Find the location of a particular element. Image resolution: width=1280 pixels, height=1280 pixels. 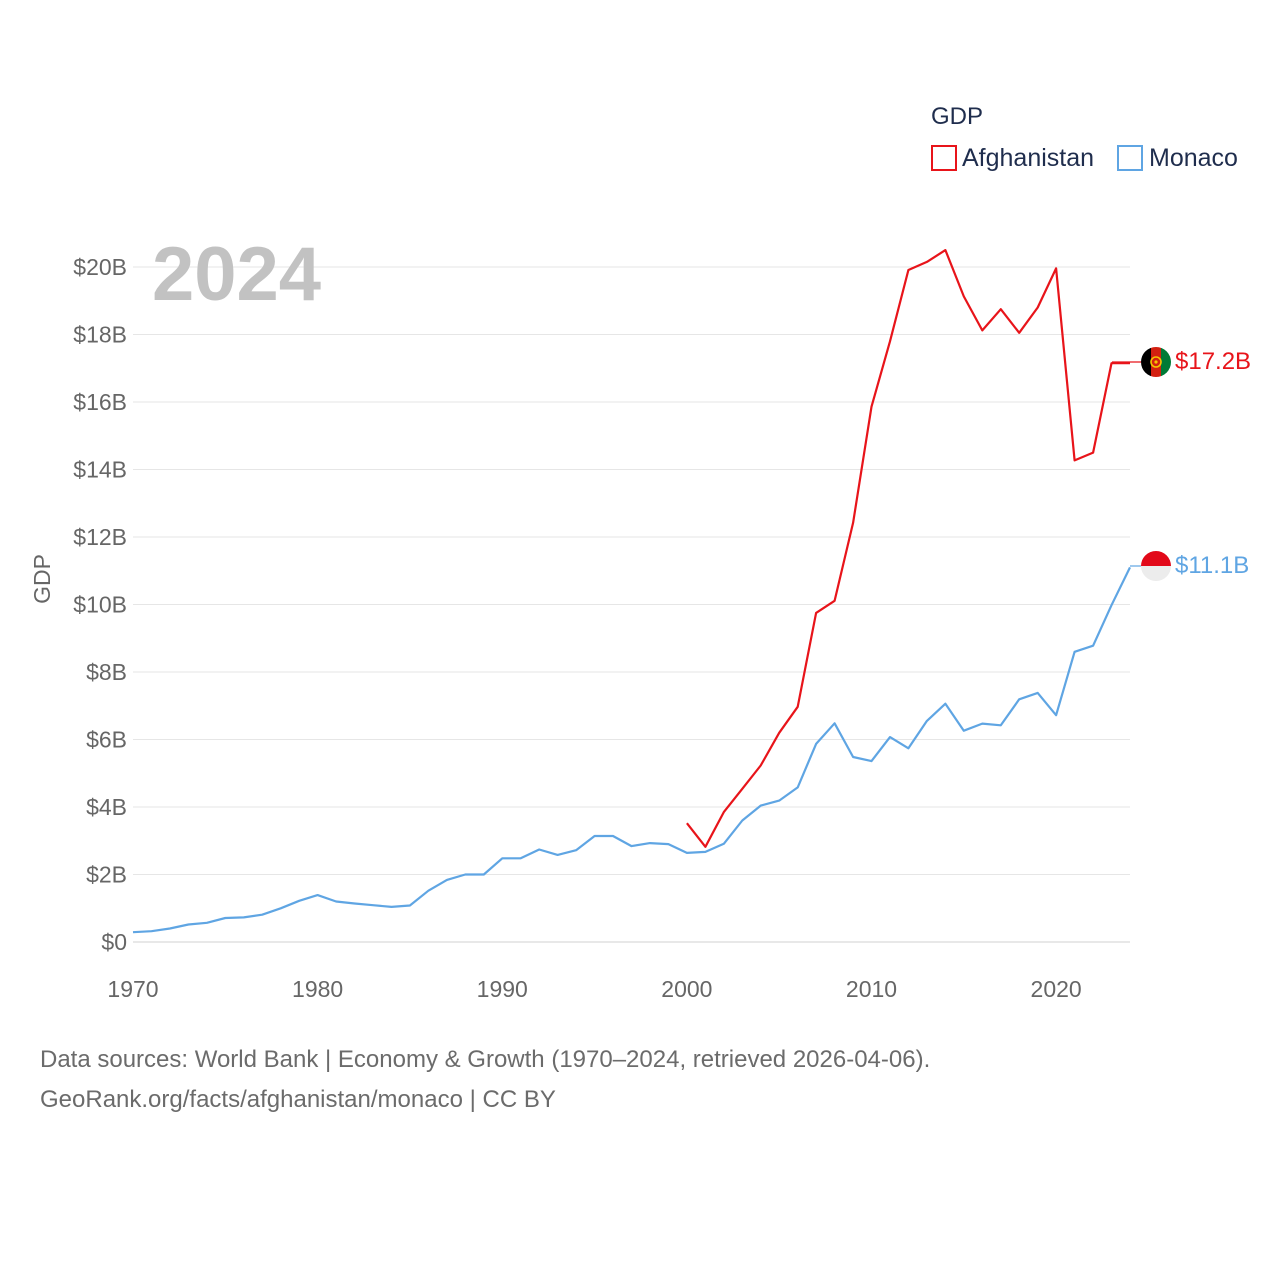

legend: GDP Afghanistan Monaco is located at coordinates (1084, 137).